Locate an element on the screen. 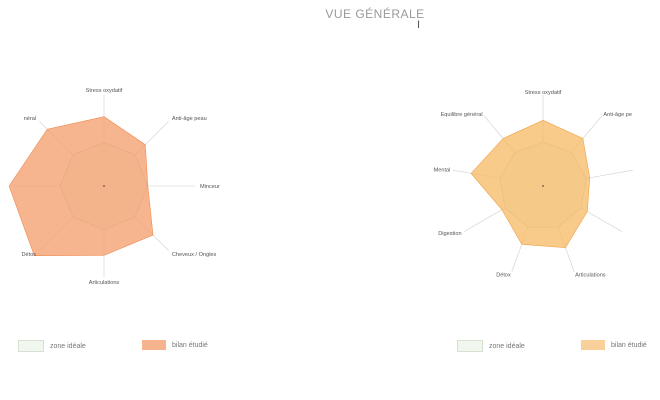 This screenshot has height=400, width=660. legend-item-ideal-1: zone idéale is located at coordinates (52, 346).